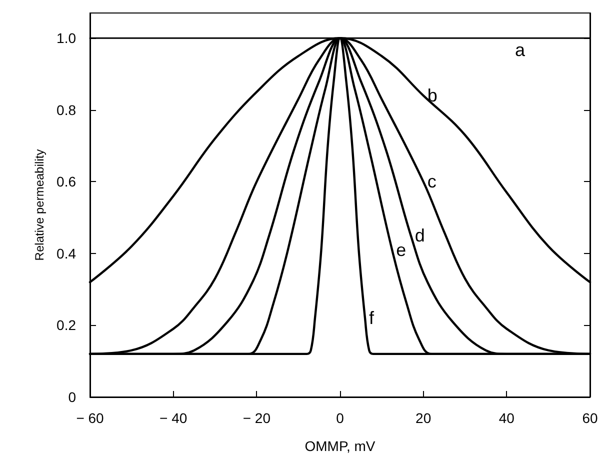 The image size is (603, 475). Describe the element at coordinates (66, 253) in the screenshot. I see `y-tick-label: 0.4` at that location.